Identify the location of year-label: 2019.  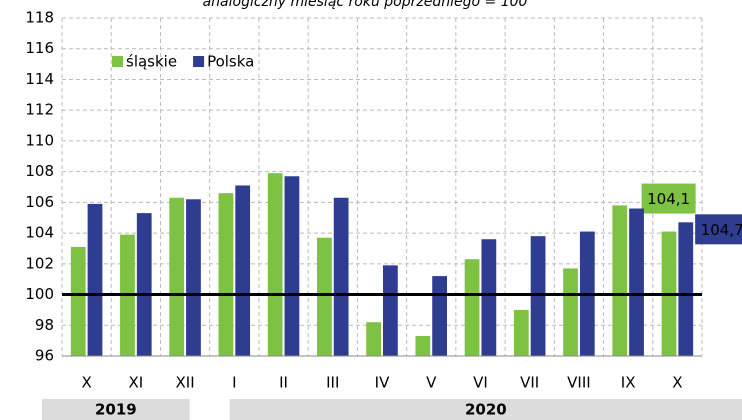
(116, 410).